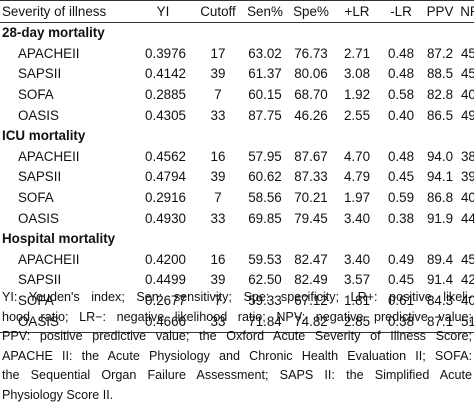 The image size is (474, 408). Describe the element at coordinates (357, 74) in the screenshot. I see `value-cell: 3.08` at that location.